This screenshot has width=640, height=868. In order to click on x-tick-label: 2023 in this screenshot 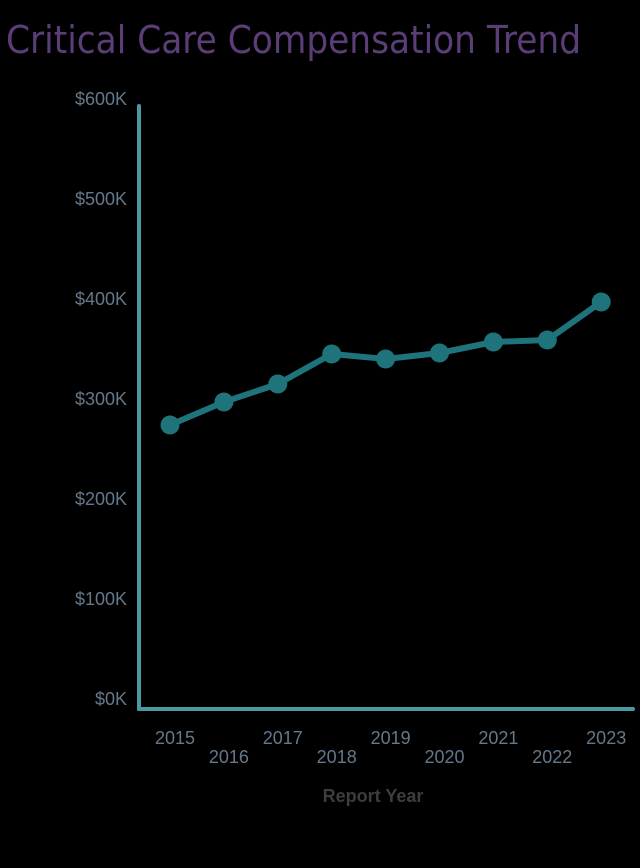, I will do `click(606, 738)`.